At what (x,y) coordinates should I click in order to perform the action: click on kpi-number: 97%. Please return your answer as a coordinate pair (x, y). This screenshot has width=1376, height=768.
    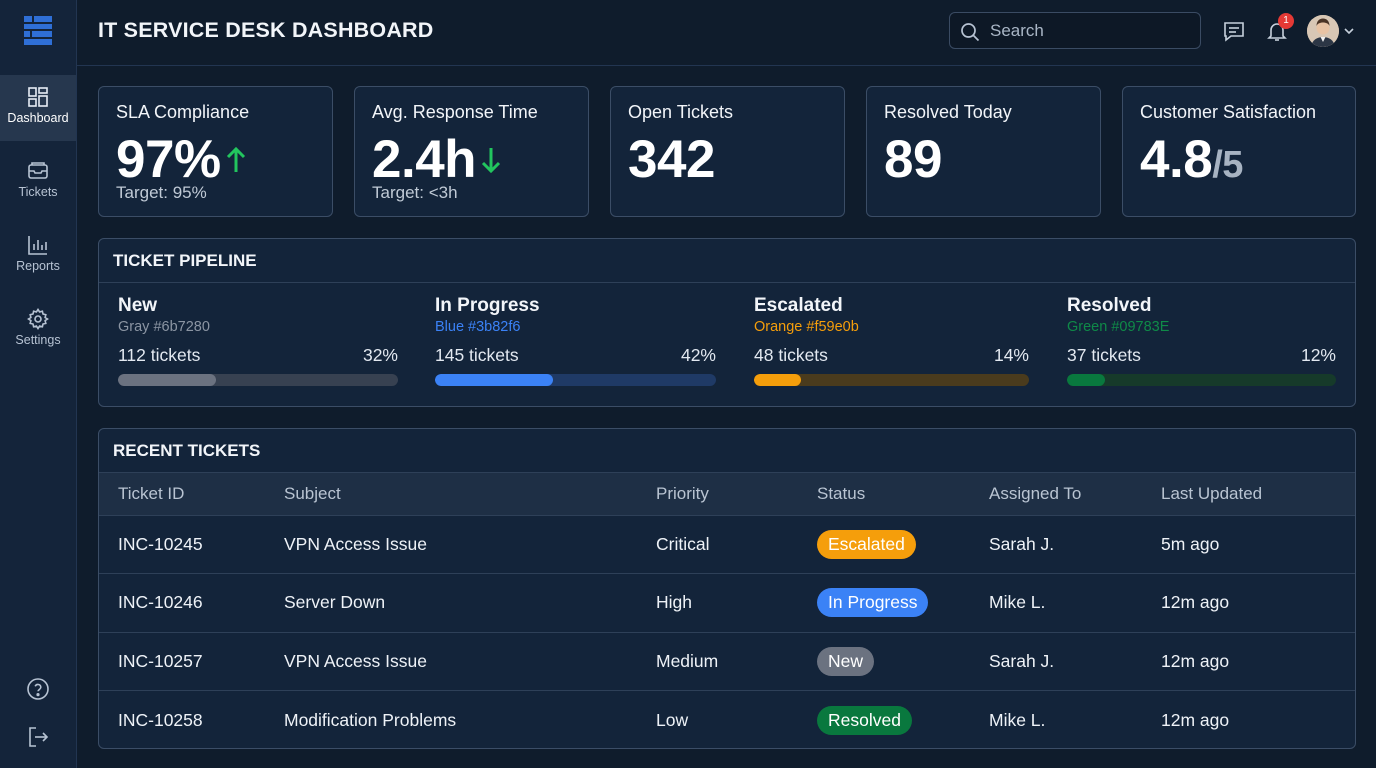
    Looking at the image, I should click on (168, 159).